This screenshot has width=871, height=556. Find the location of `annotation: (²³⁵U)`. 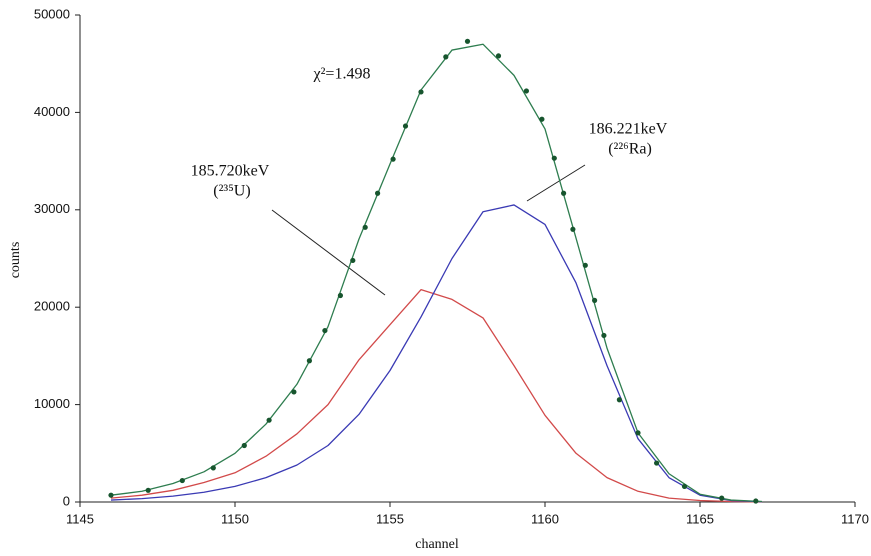

annotation: (²³⁵U) is located at coordinates (231, 191).